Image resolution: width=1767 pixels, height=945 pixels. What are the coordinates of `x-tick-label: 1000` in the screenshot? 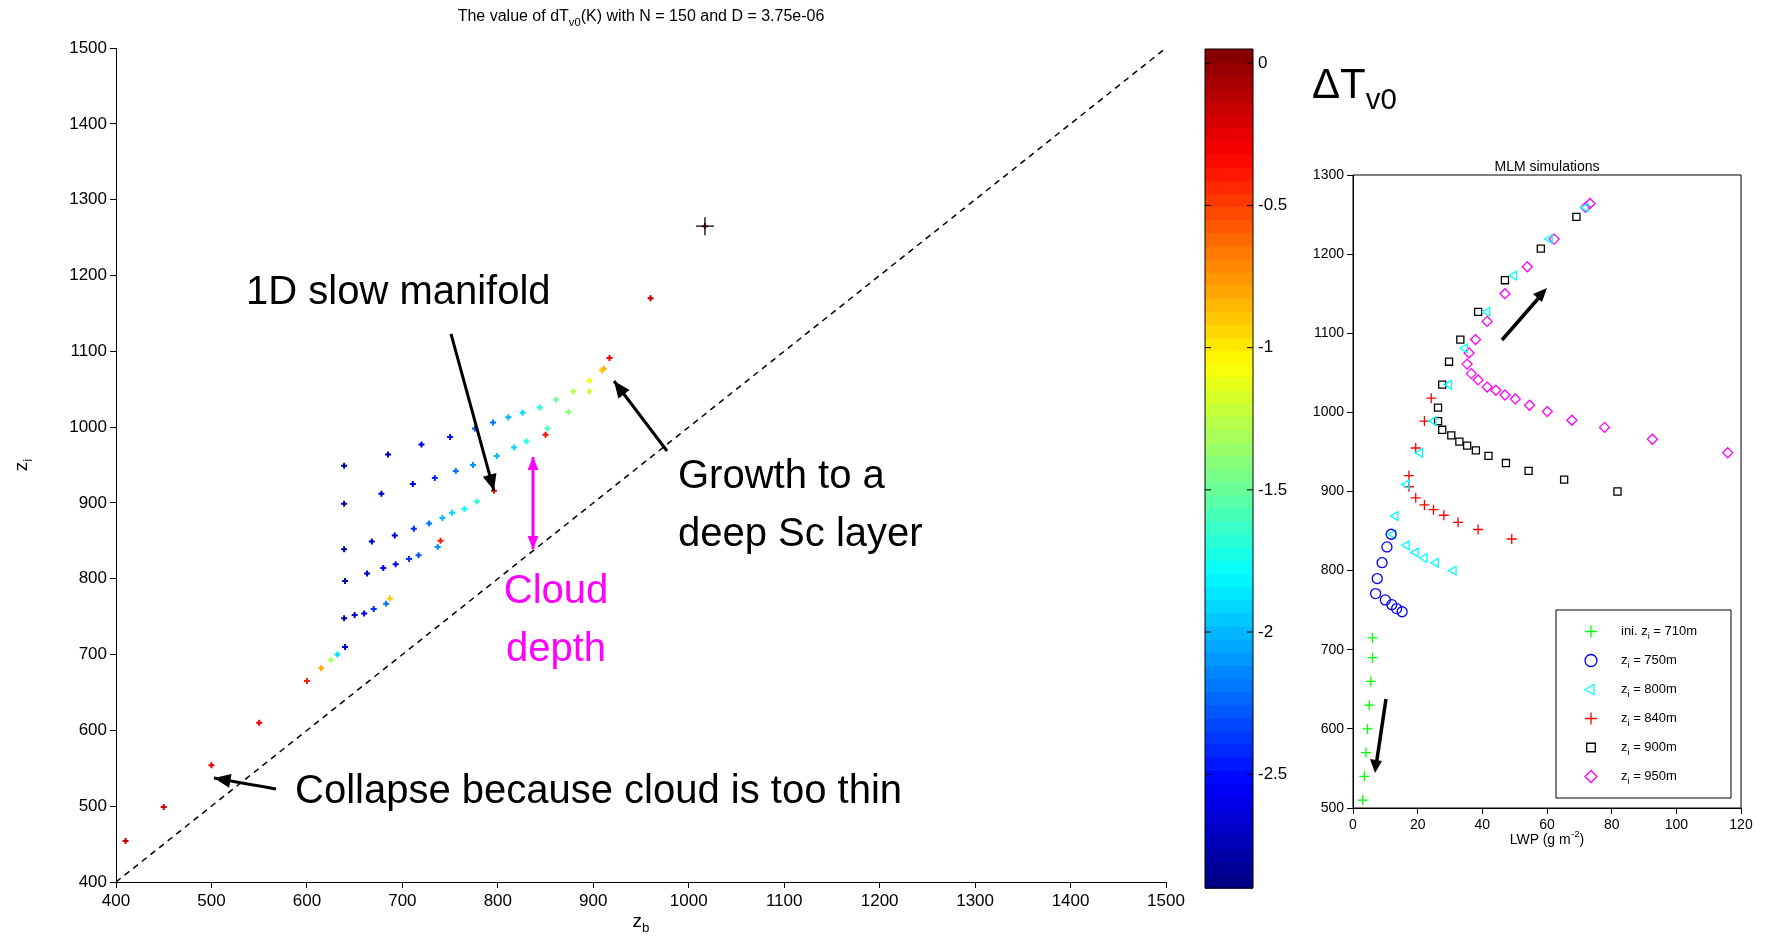 It's located at (688, 900).